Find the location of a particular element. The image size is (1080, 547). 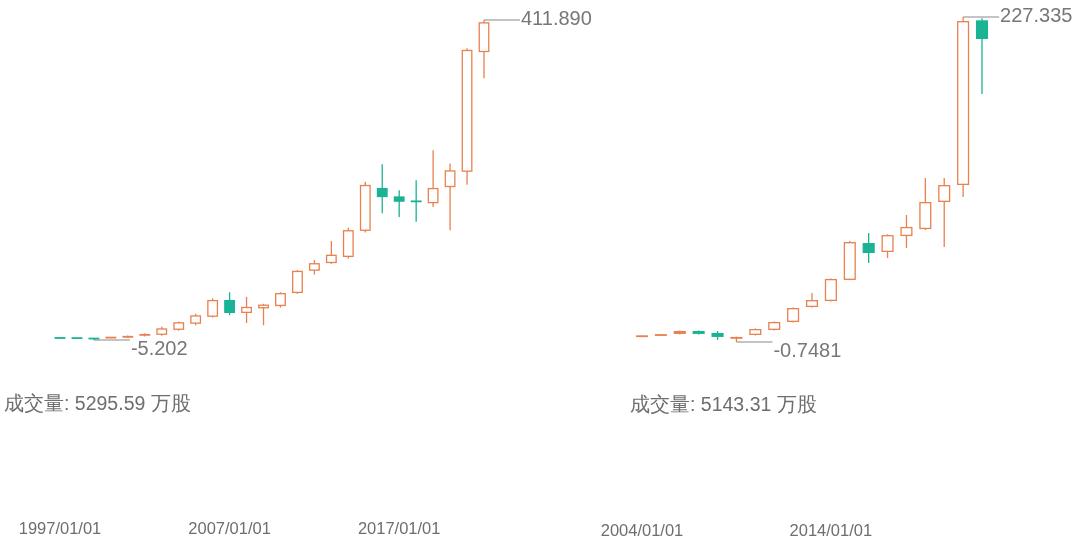

annotation: -0.7481 is located at coordinates (807, 350).